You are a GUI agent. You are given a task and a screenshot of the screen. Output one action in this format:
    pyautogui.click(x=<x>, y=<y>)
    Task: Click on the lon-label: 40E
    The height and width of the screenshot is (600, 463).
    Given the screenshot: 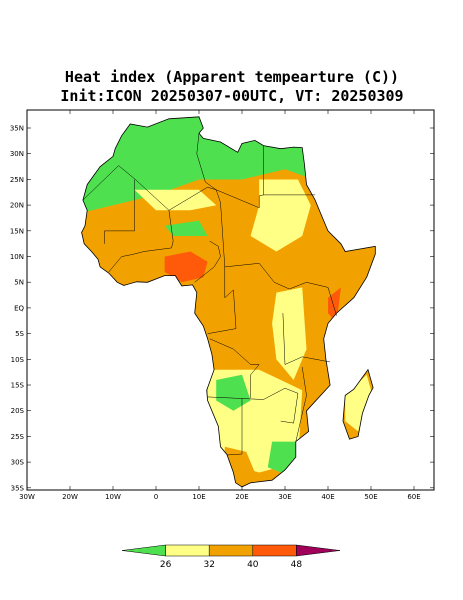 What is the action you would take?
    pyautogui.click(x=327, y=497)
    